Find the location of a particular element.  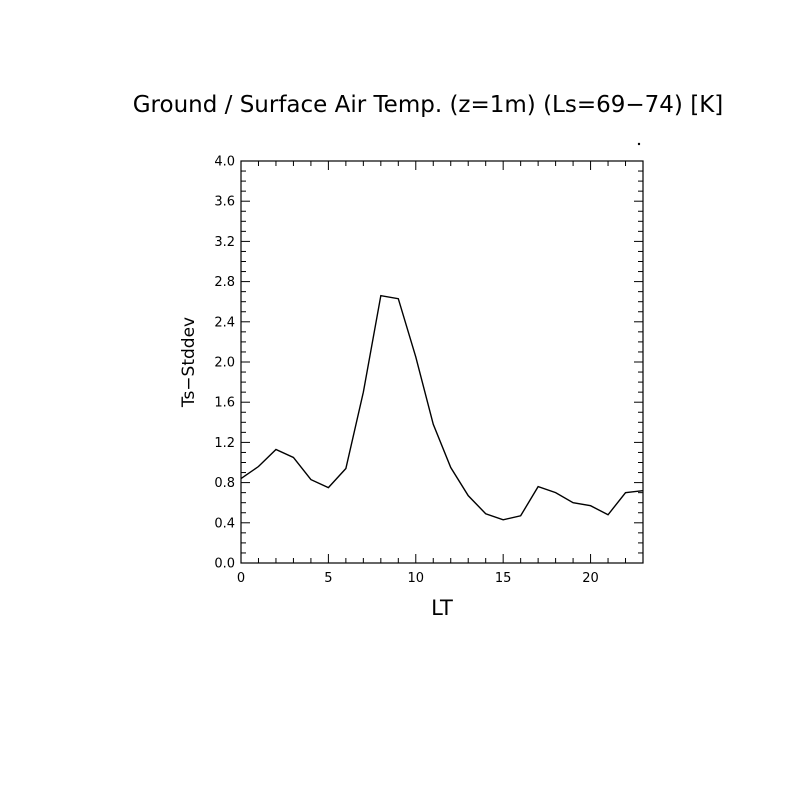

x-tick-label: 5 is located at coordinates (328, 578).